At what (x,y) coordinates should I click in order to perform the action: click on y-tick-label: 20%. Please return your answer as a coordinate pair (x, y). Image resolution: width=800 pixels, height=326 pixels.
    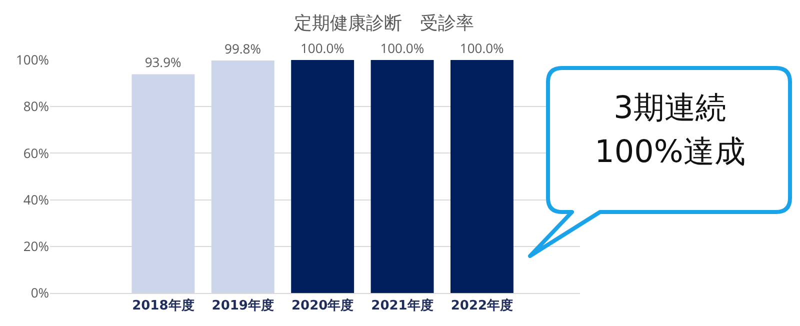
    Looking at the image, I should click on (36, 245).